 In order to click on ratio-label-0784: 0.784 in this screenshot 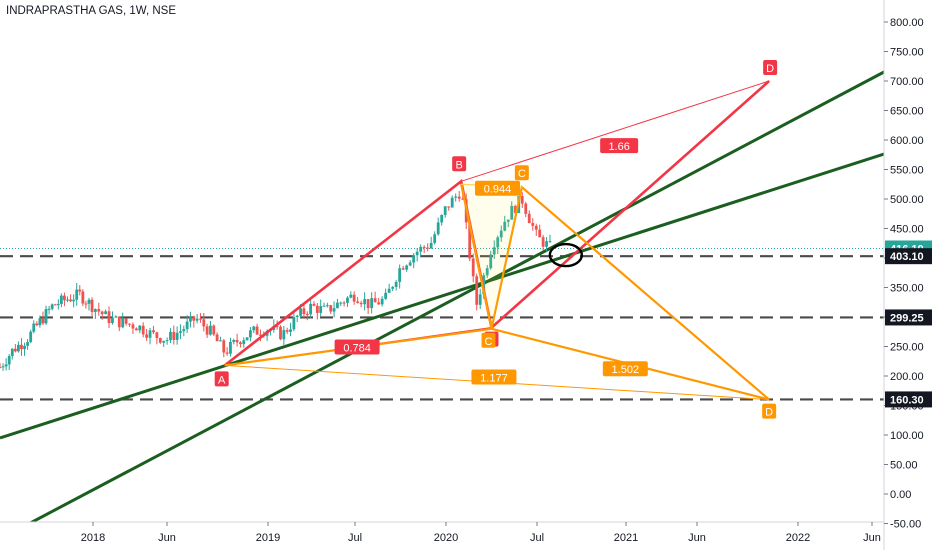, I will do `click(357, 347)`.